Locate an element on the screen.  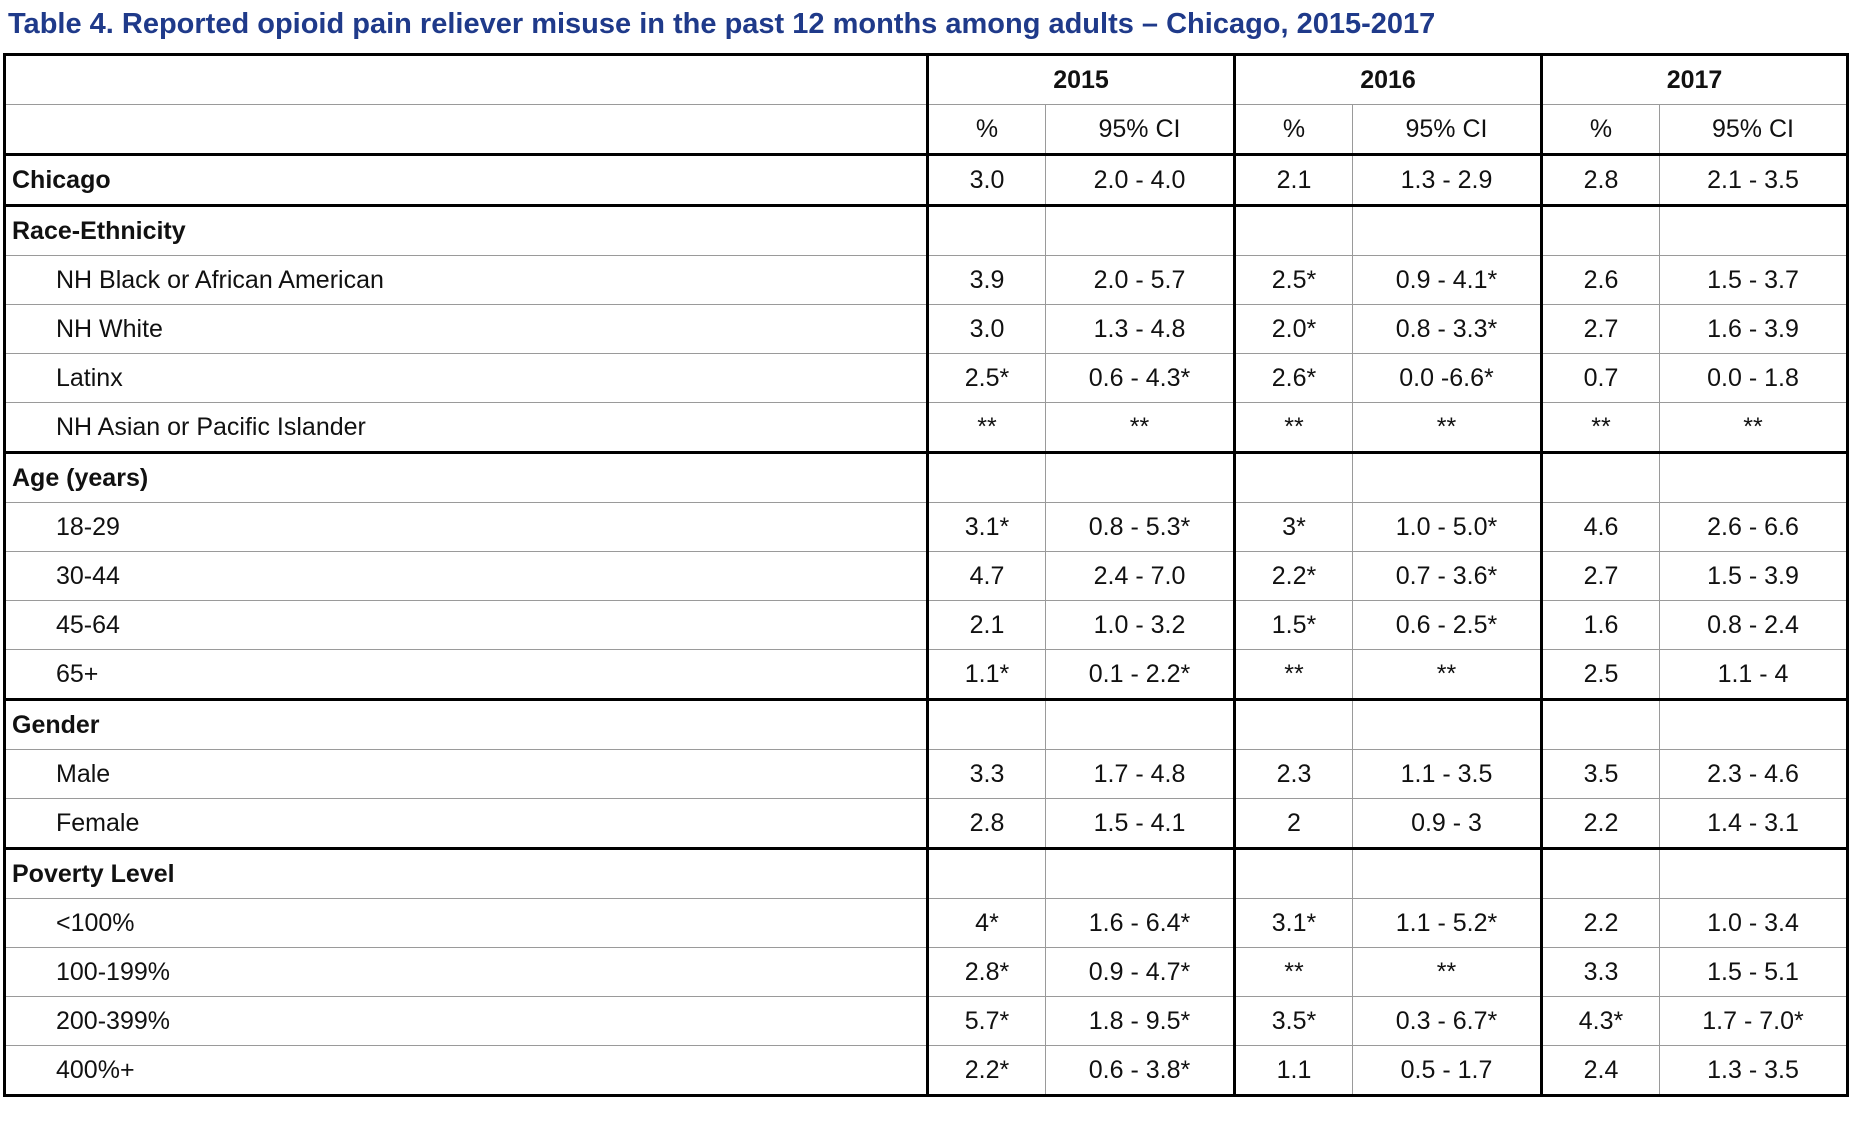
section-label: Age (years) is located at coordinates (465, 477).